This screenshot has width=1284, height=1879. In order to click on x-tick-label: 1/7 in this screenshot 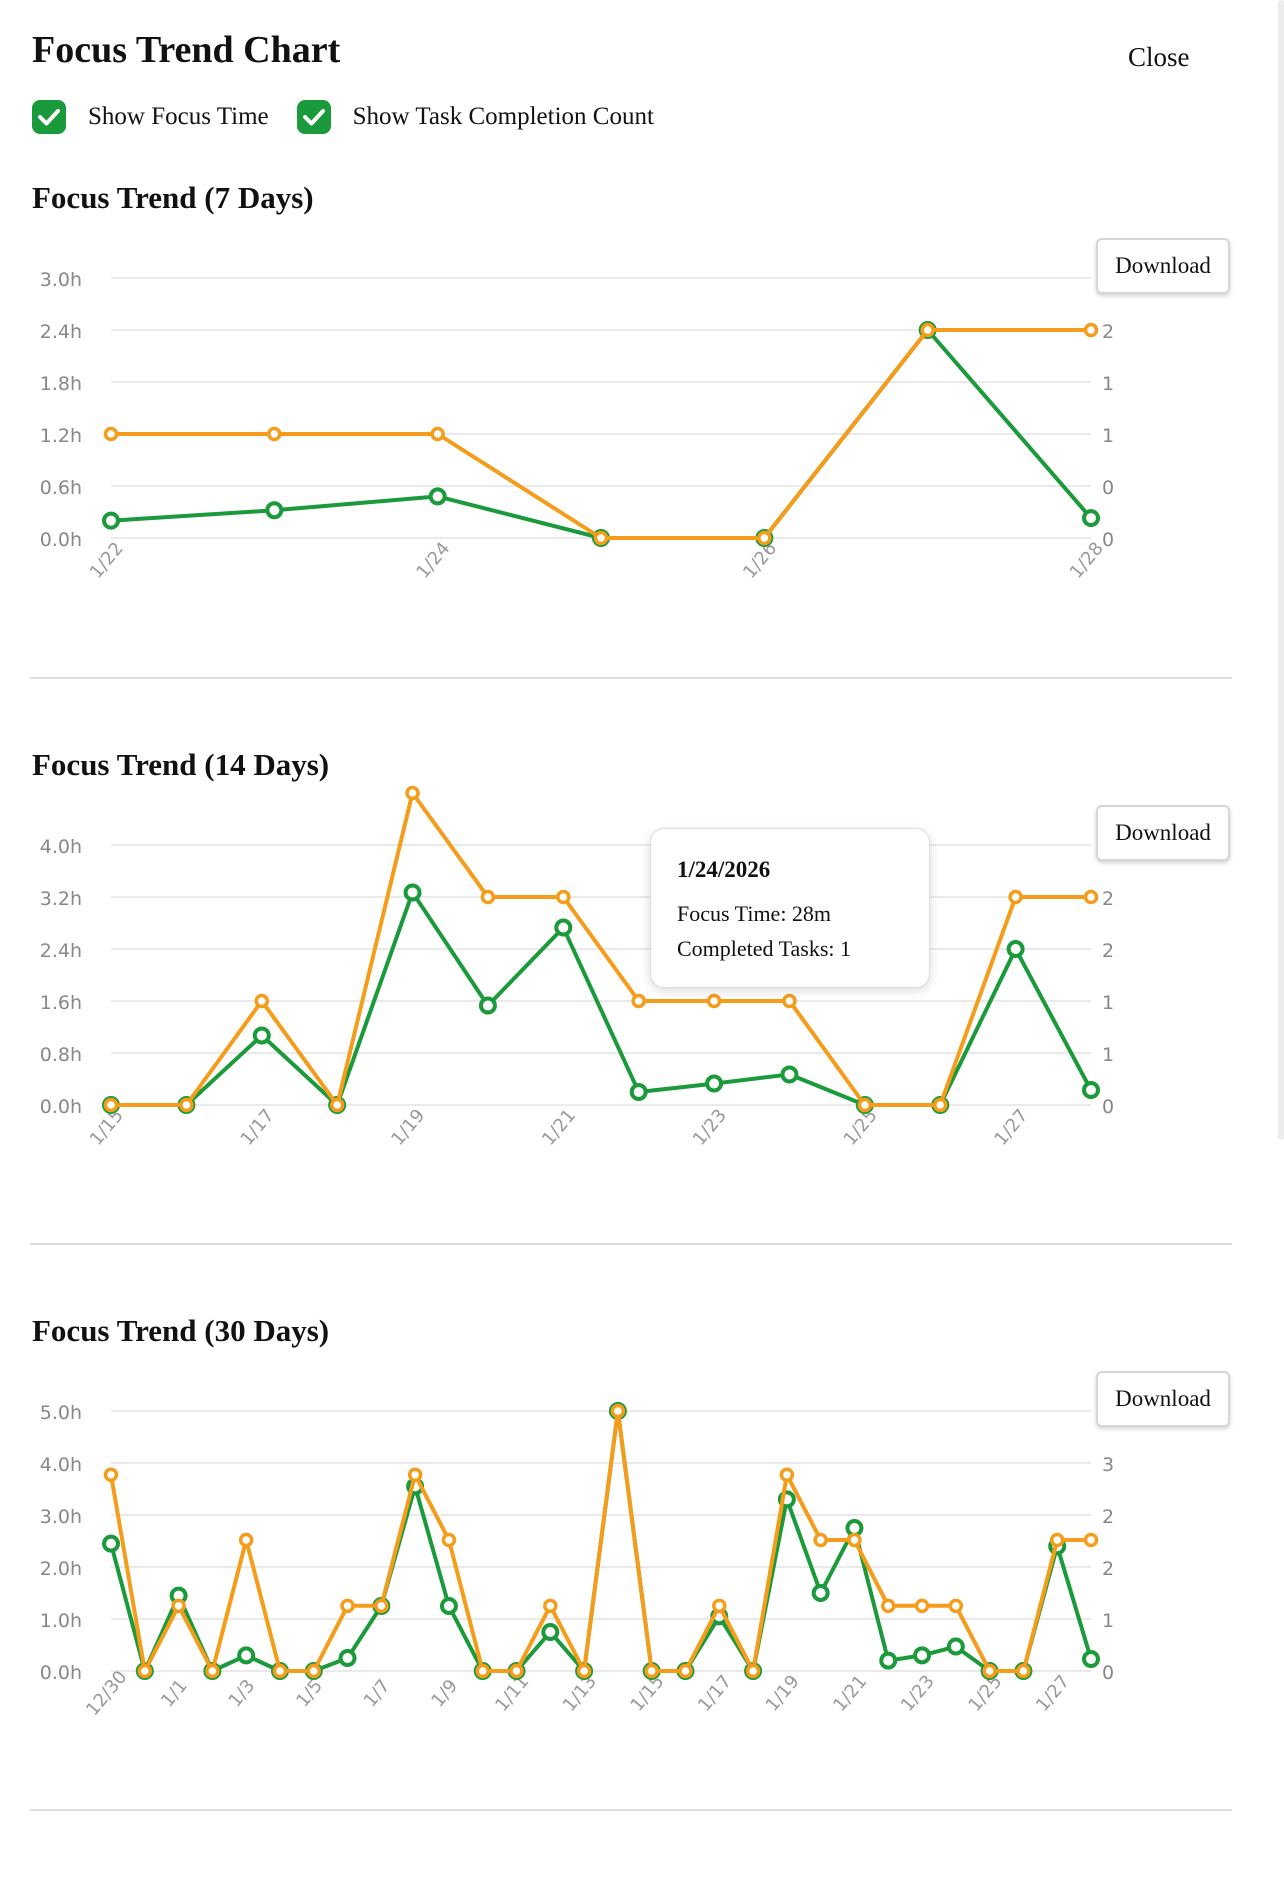, I will do `click(377, 1694)`.